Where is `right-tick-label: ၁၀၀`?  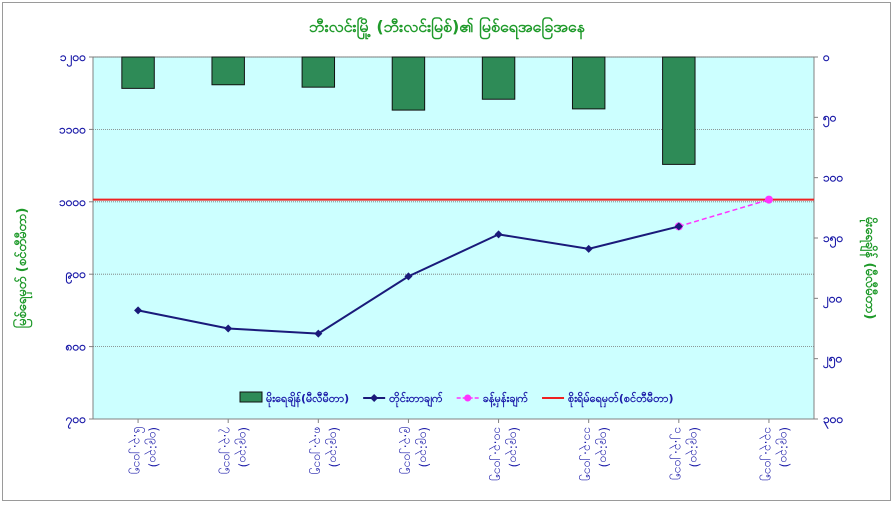
right-tick-label: ၁၀၀ is located at coordinates (833, 178).